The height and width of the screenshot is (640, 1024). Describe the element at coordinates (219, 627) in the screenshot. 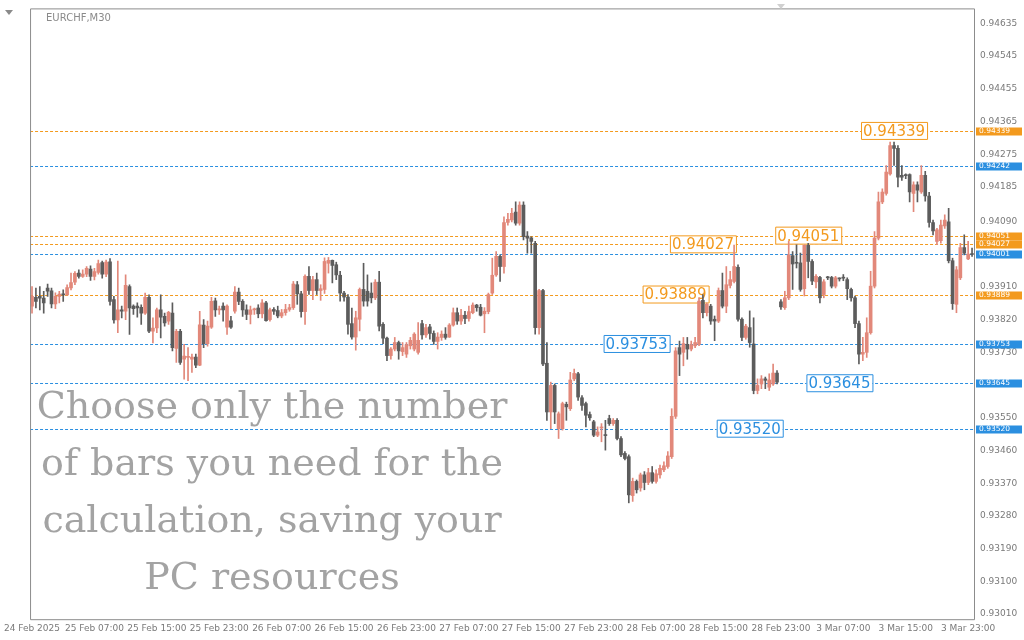

I see `x-tick-label: 25 Feb 23:00` at that location.